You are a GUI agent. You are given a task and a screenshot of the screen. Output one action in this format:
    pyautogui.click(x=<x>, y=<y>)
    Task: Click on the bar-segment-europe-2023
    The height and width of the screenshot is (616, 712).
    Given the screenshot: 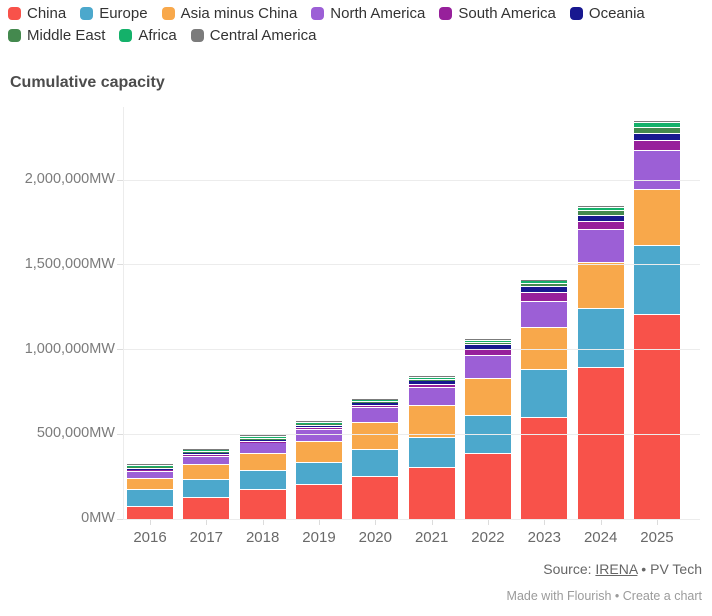 What is the action you would take?
    pyautogui.click(x=544, y=393)
    